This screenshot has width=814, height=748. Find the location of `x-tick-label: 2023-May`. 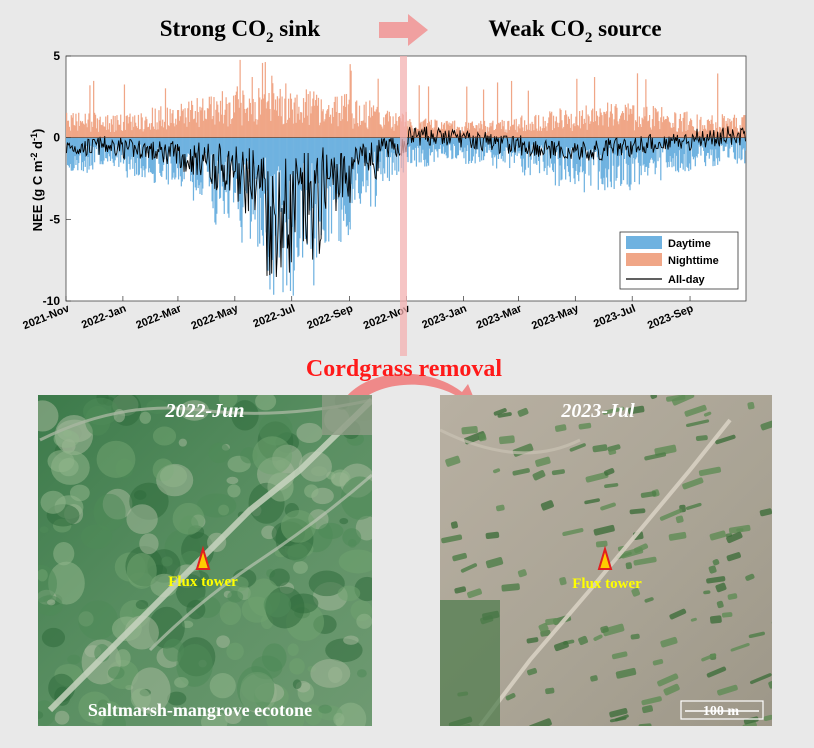

x-tick-label: 2023-May is located at coordinates (555, 317).